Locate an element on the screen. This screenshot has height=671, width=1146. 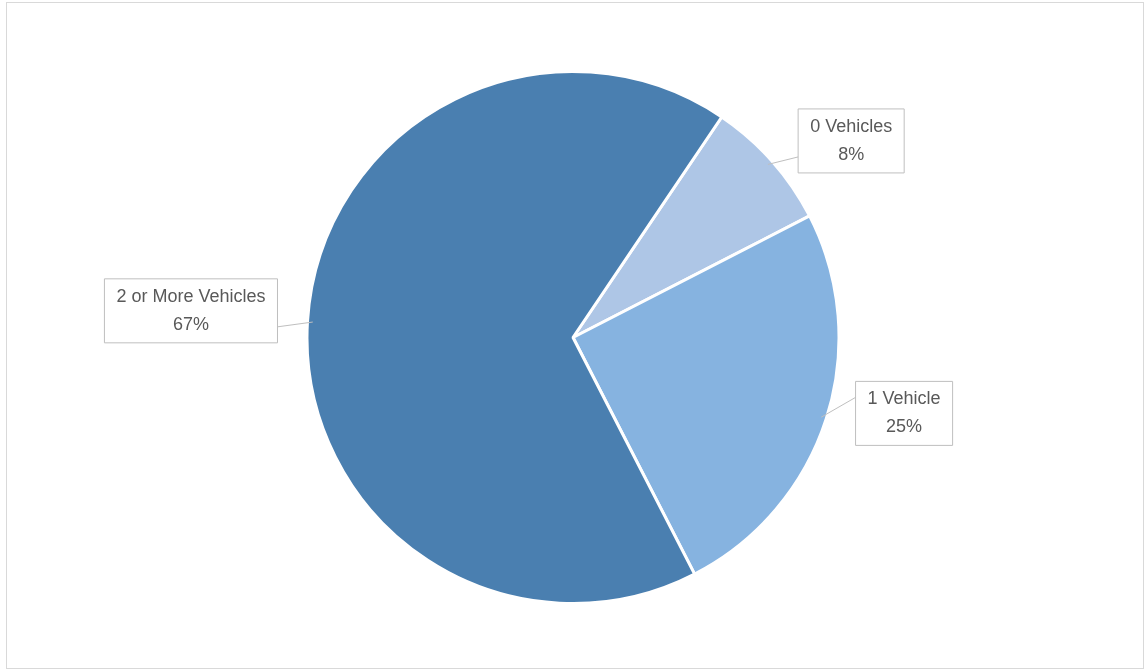
slice-label: 0 Vehicles is located at coordinates (851, 125).